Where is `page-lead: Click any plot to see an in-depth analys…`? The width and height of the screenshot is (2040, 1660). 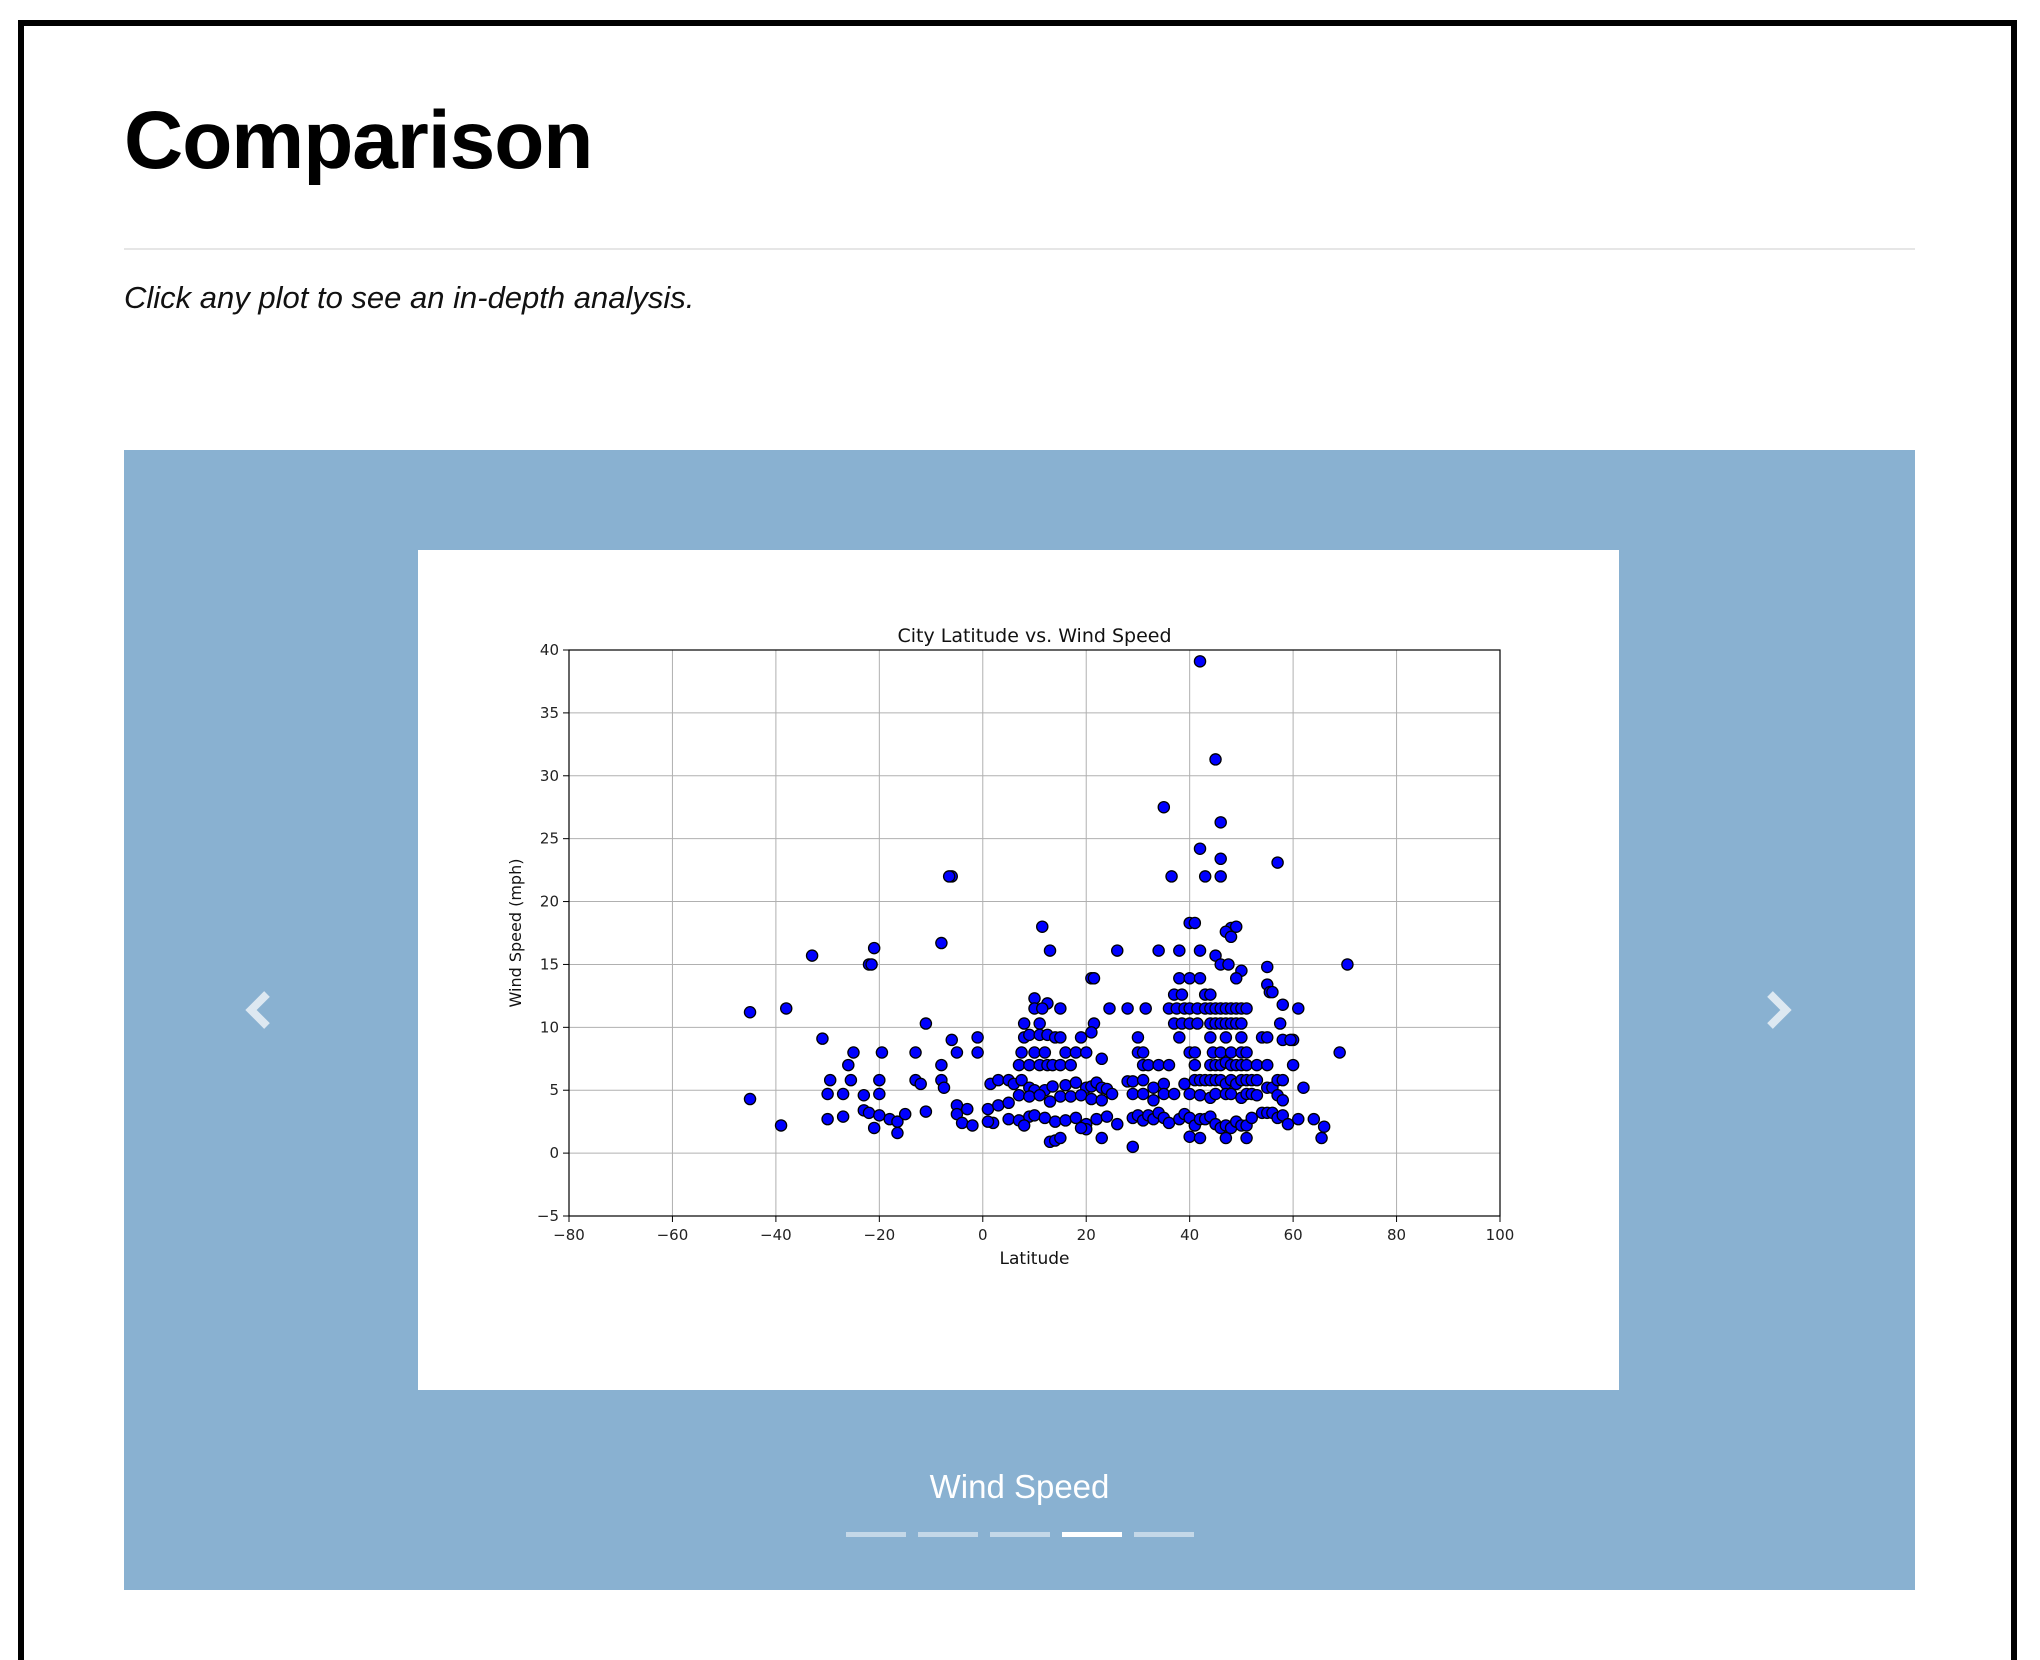 page-lead: Click any plot to see an in-depth analys… is located at coordinates (409, 297).